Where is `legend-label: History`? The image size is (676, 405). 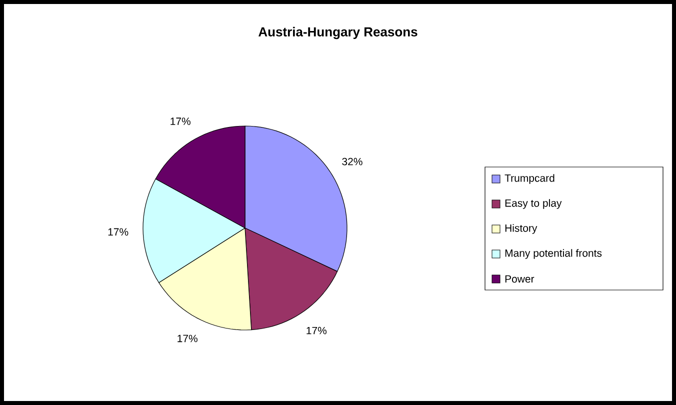
legend-label: History is located at coordinates (521, 229).